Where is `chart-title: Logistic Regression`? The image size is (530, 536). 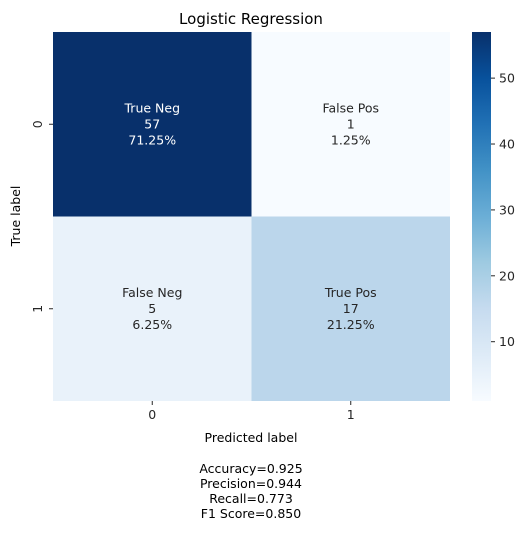
chart-title: Logistic Regression is located at coordinates (251, 19).